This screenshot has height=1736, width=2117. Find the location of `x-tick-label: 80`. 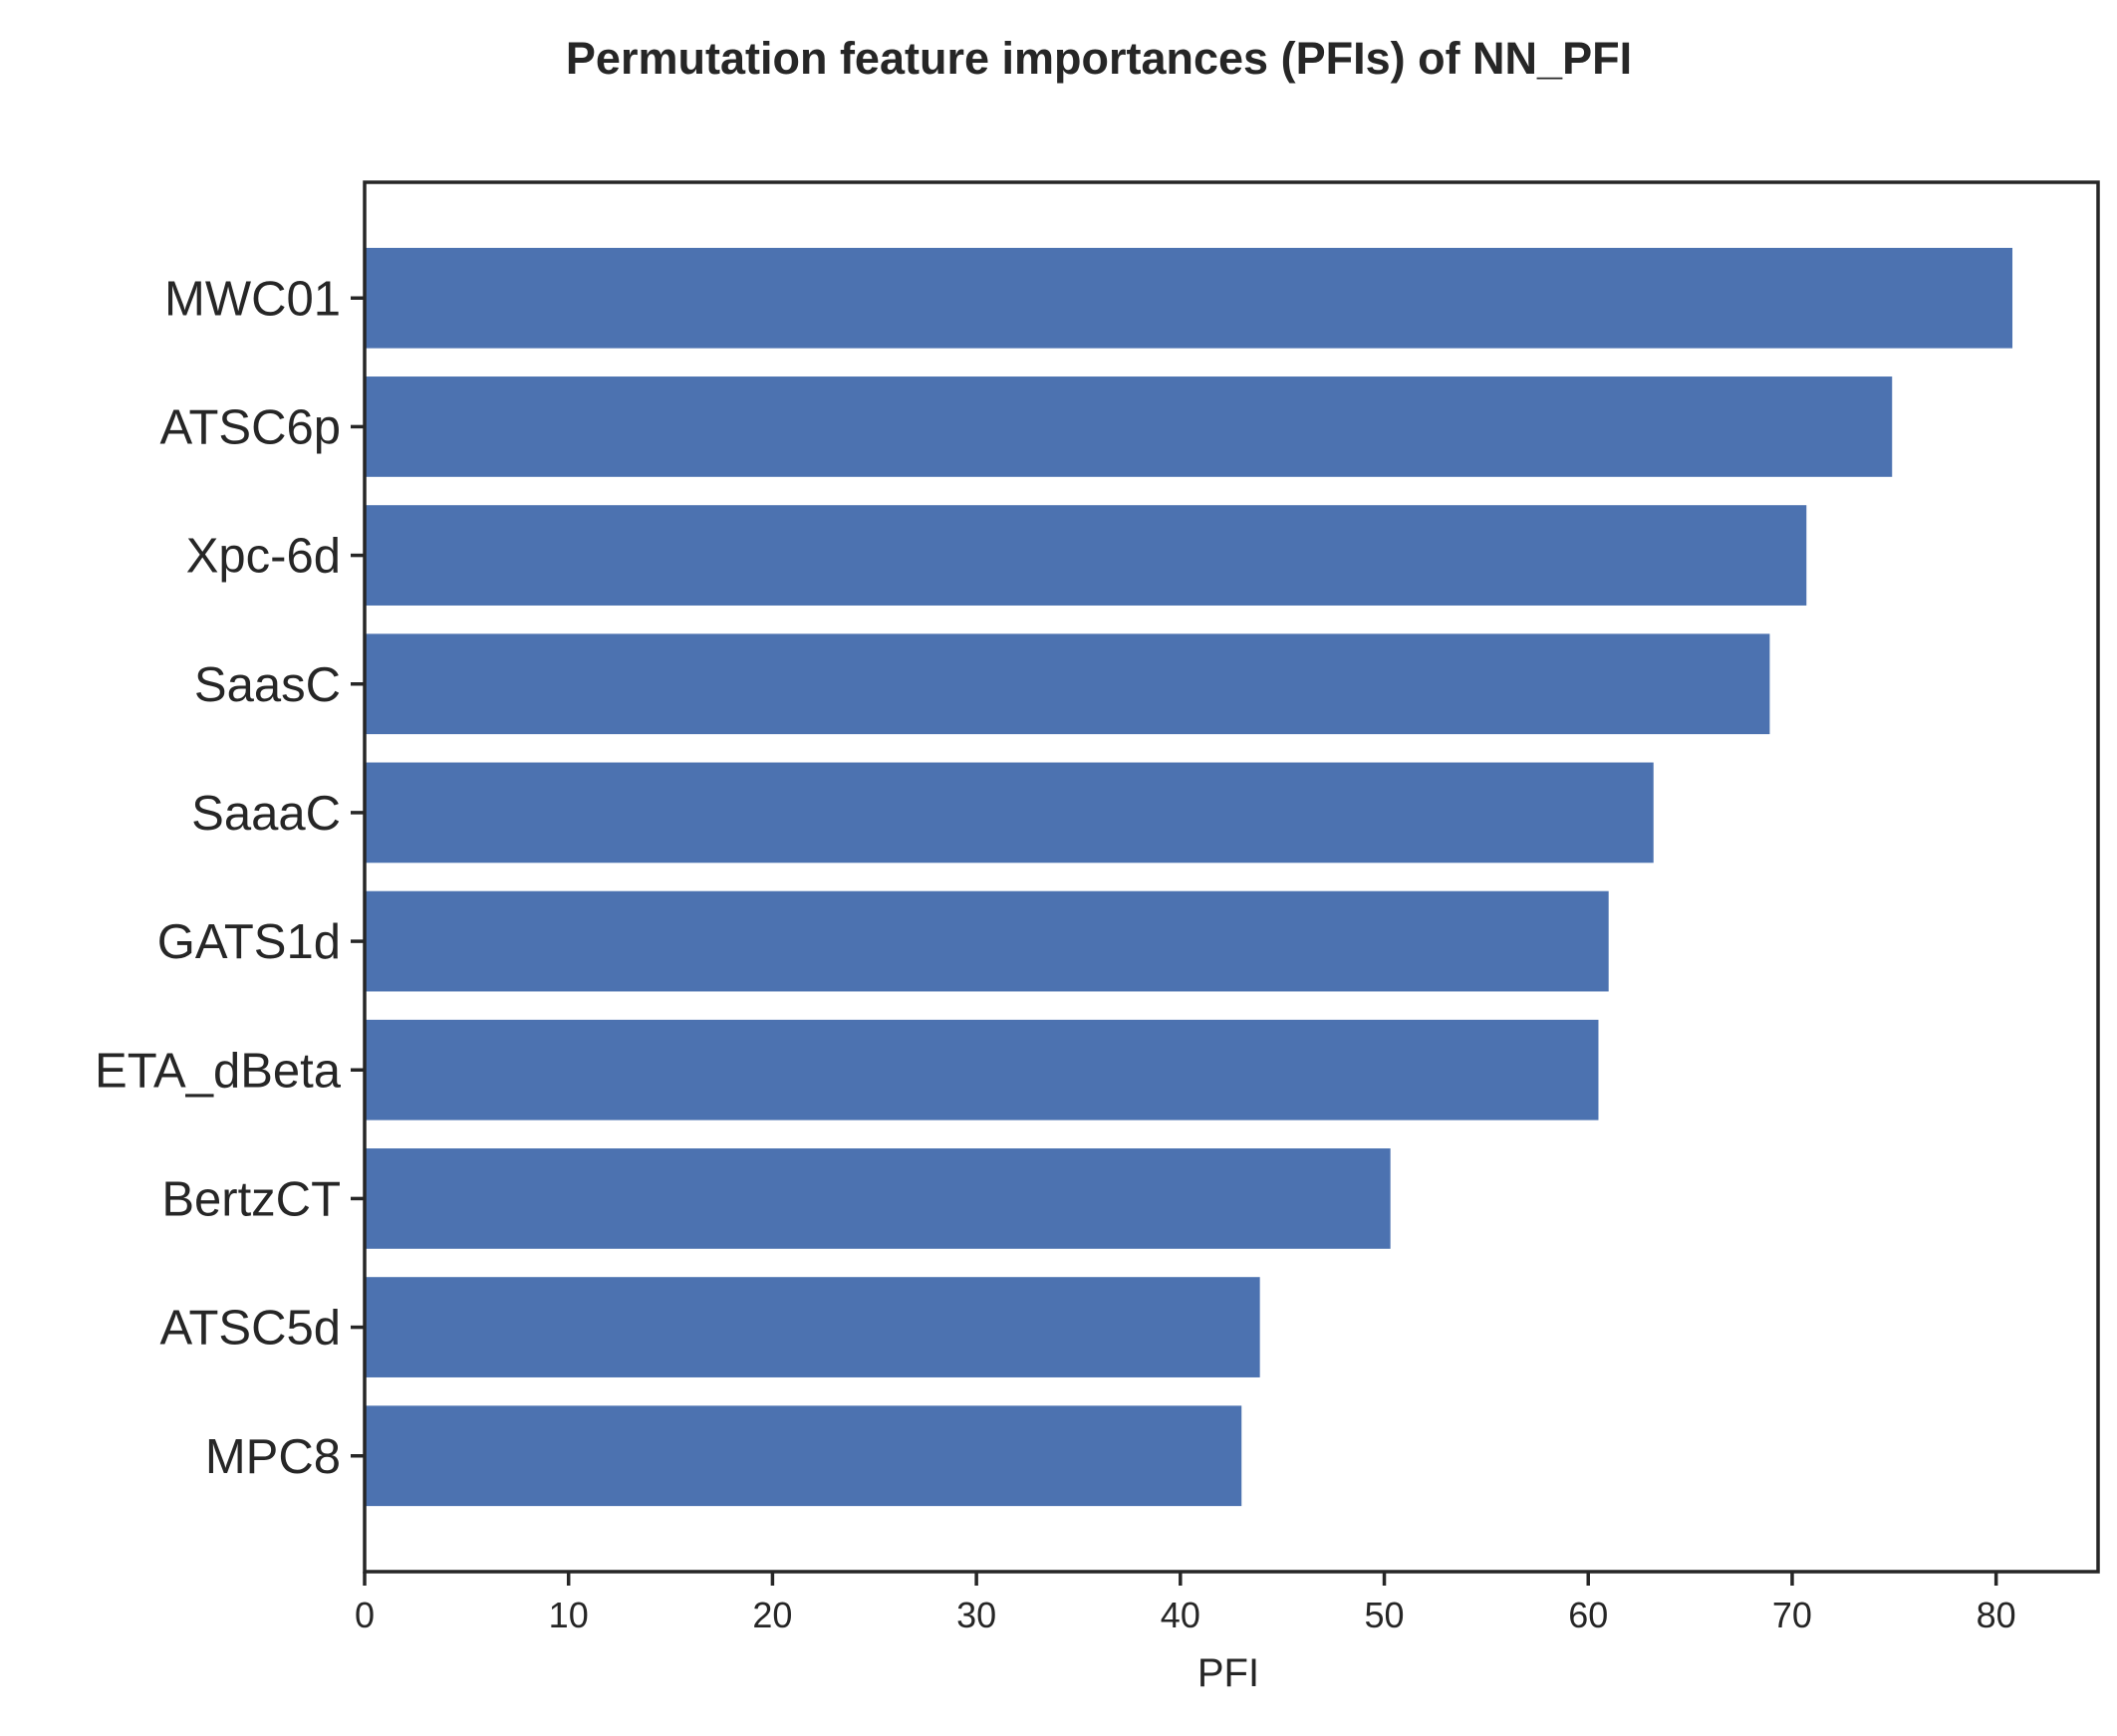

x-tick-label: 80 is located at coordinates (1996, 1615).